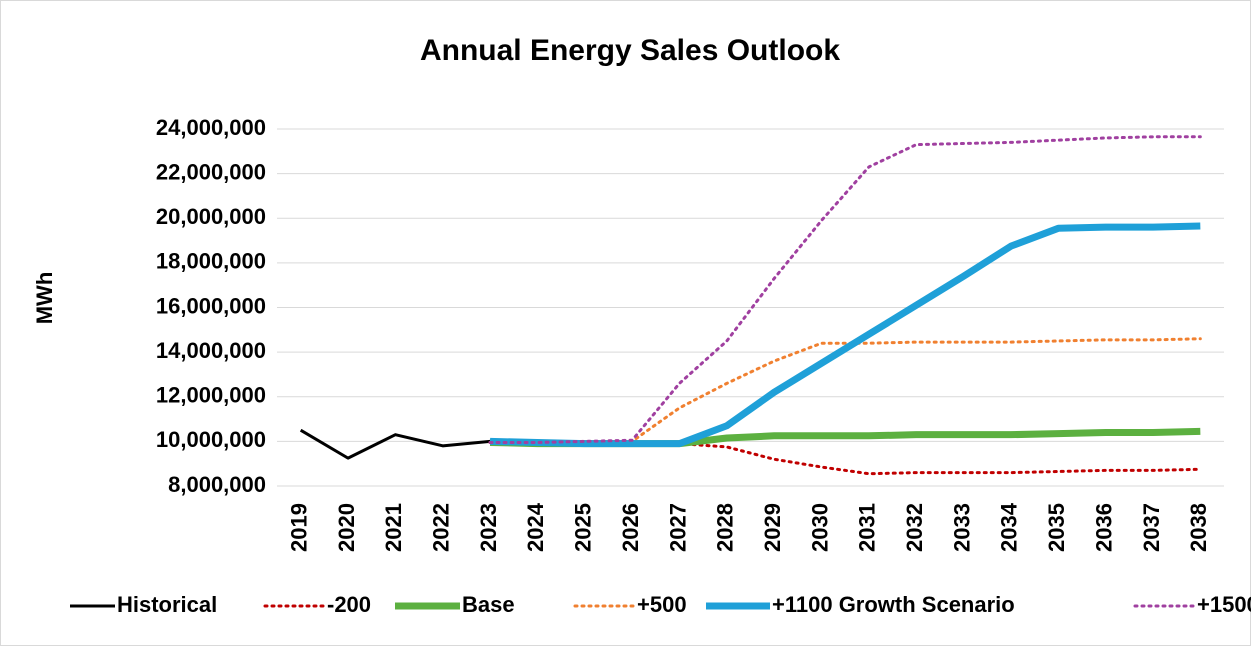 Image resolution: width=1251 pixels, height=651 pixels. What do you see at coordinates (441, 527) in the screenshot?
I see `x-tick-label: 2022` at bounding box center [441, 527].